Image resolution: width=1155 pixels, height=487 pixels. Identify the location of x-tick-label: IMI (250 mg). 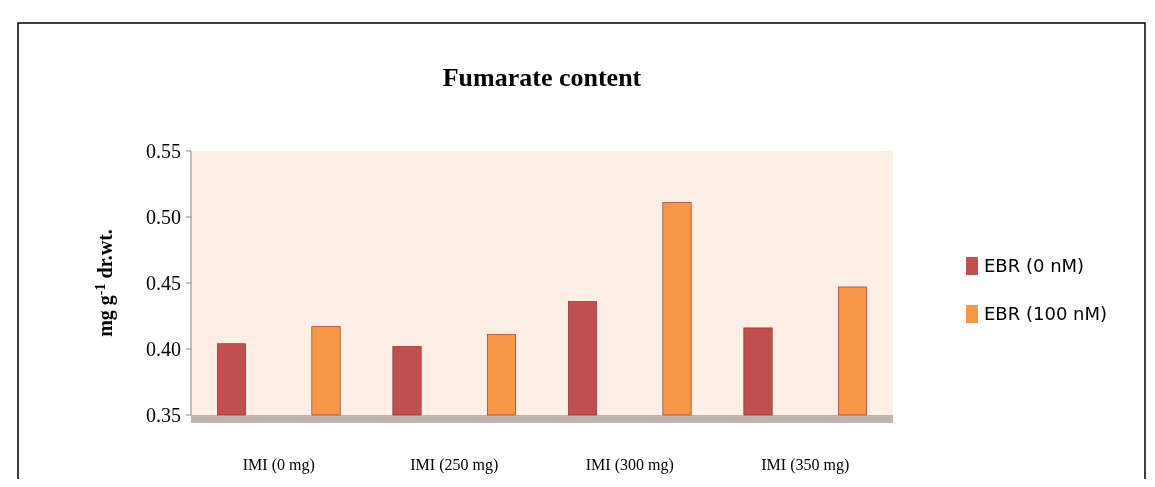
(454, 465).